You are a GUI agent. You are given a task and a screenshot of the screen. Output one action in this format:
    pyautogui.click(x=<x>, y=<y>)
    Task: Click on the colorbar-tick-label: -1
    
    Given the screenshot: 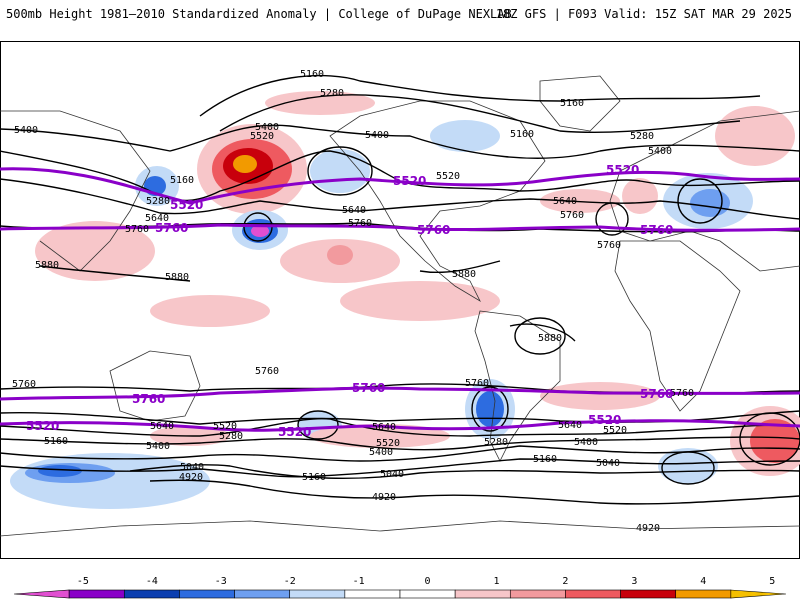 What is the action you would take?
    pyautogui.click(x=359, y=581)
    